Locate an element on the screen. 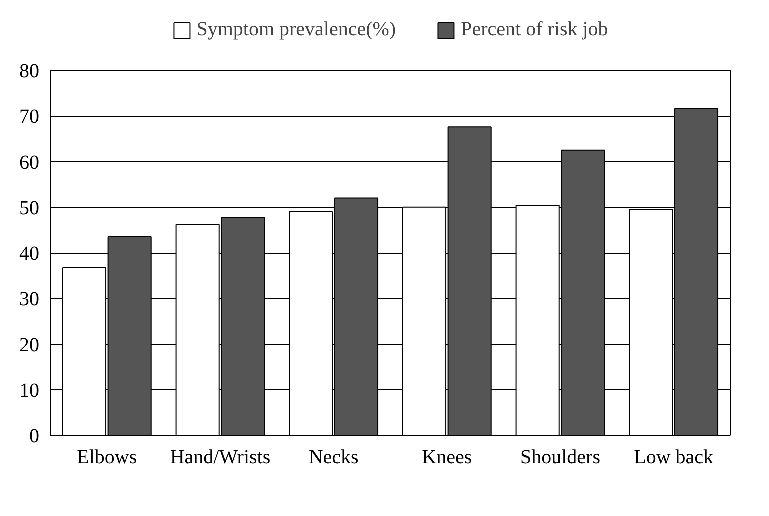  x-tick-label: Hand/Wrists is located at coordinates (220, 457).